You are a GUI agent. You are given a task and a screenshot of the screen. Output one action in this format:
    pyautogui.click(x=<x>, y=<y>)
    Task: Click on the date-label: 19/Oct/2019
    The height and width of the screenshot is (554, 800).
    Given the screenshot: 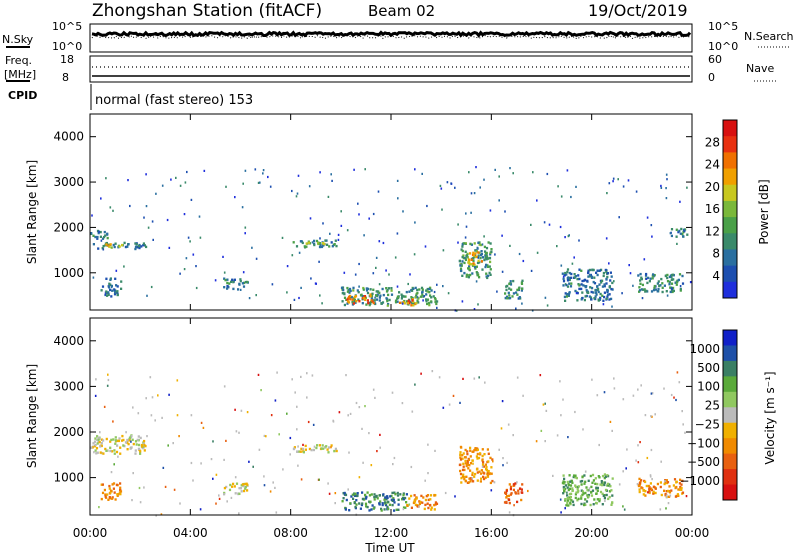 What is the action you would take?
    pyautogui.click(x=638, y=10)
    